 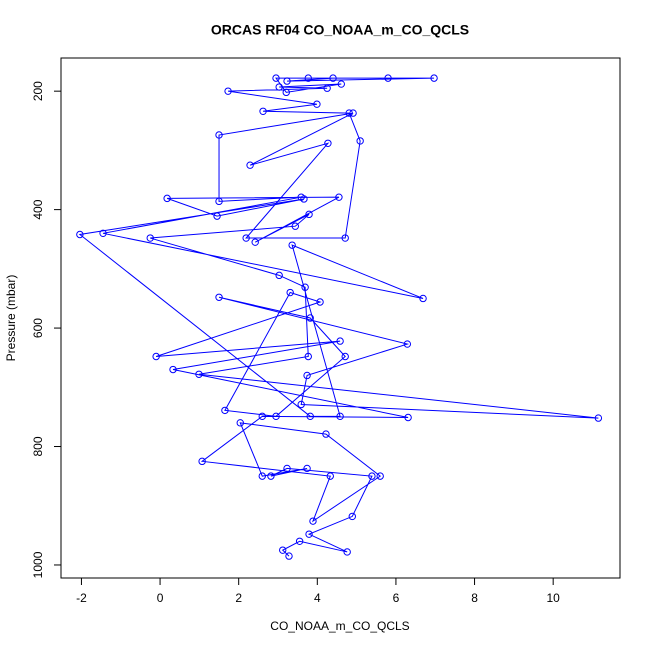 I want to click on y-tick-label: 400, so click(x=38, y=209).